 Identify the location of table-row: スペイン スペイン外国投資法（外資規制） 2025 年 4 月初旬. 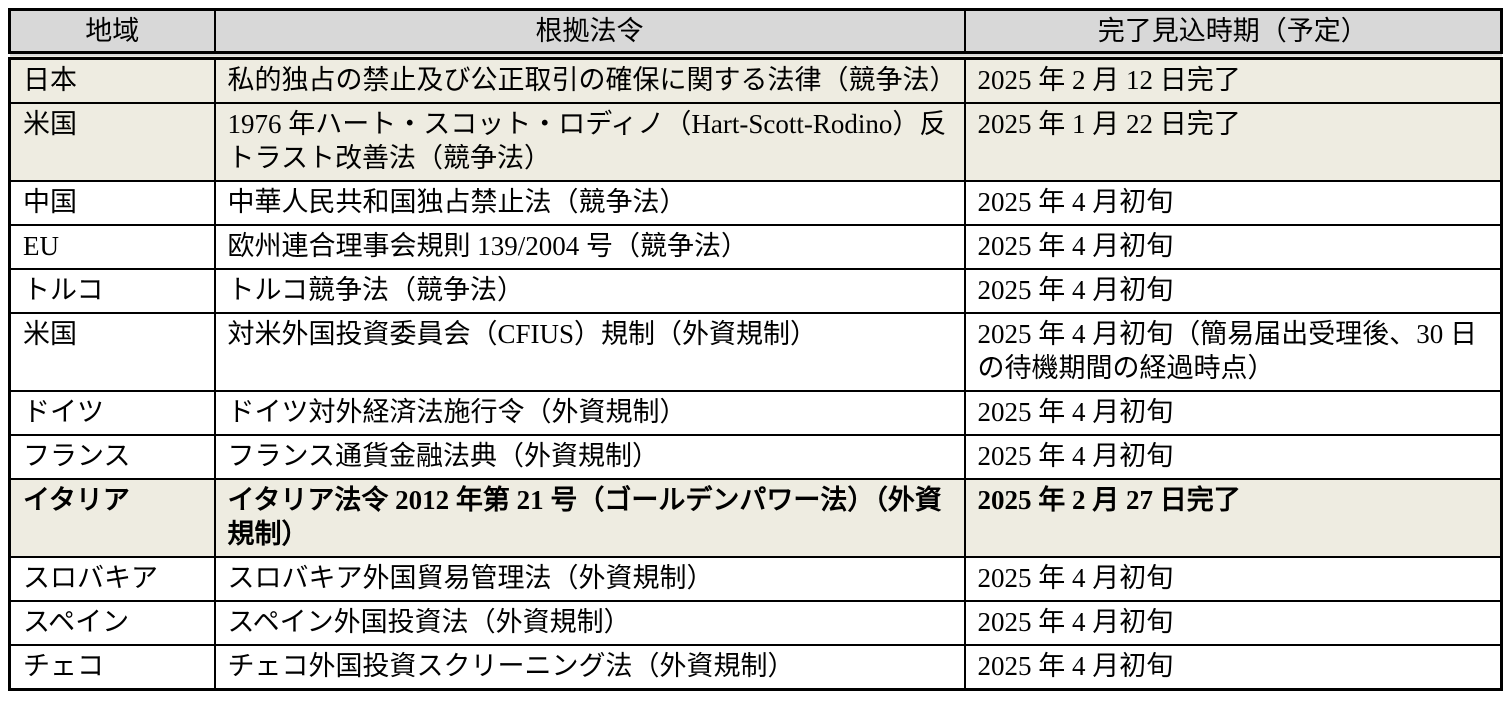
(755, 623).